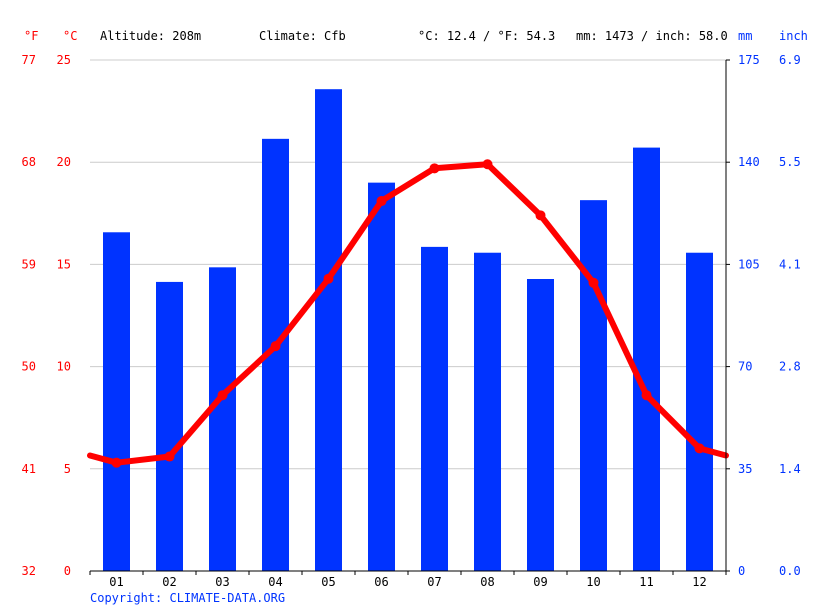 This screenshot has height=611, width=815. Describe the element at coordinates (699, 582) in the screenshot. I see `month-tick-label: 12` at that location.